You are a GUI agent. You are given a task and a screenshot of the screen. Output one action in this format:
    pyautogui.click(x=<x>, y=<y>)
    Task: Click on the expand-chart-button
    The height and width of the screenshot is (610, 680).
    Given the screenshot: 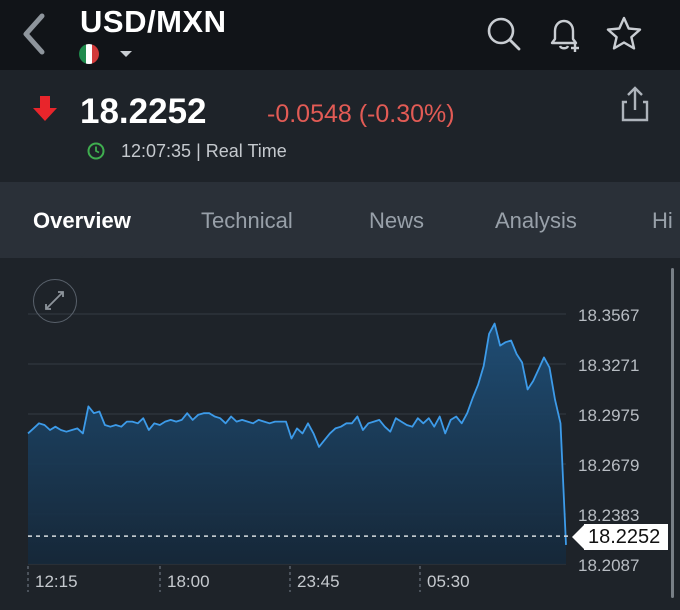 What is the action you would take?
    pyautogui.click(x=55, y=301)
    